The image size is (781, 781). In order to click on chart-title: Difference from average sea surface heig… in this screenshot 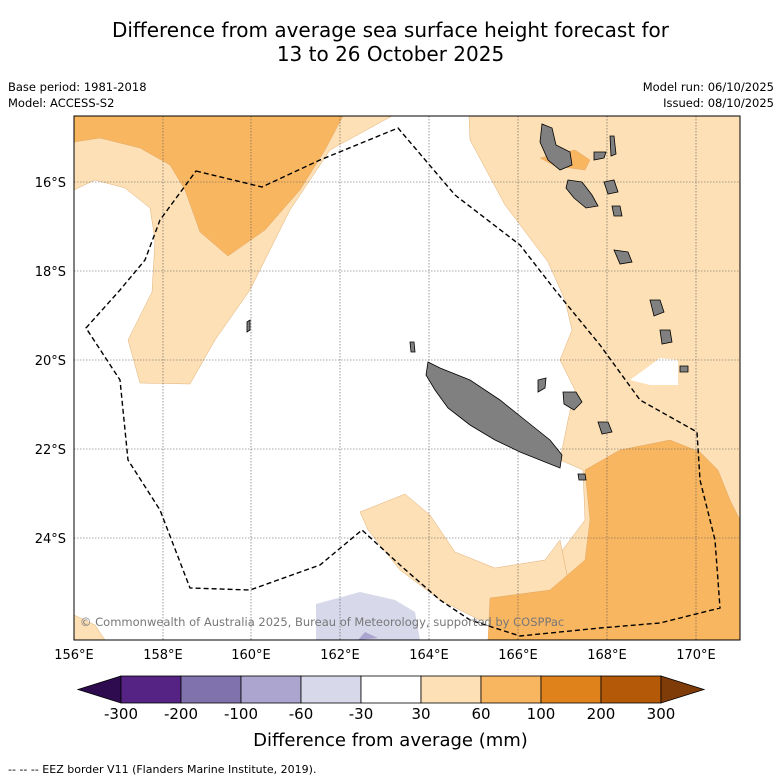, I will do `click(390, 42)`.